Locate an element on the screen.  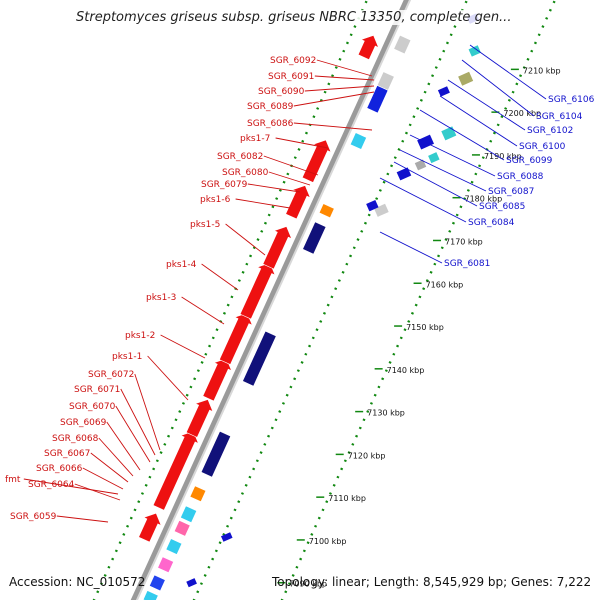
gene-label-left: pks1-2 is located at coordinates (140, 336).